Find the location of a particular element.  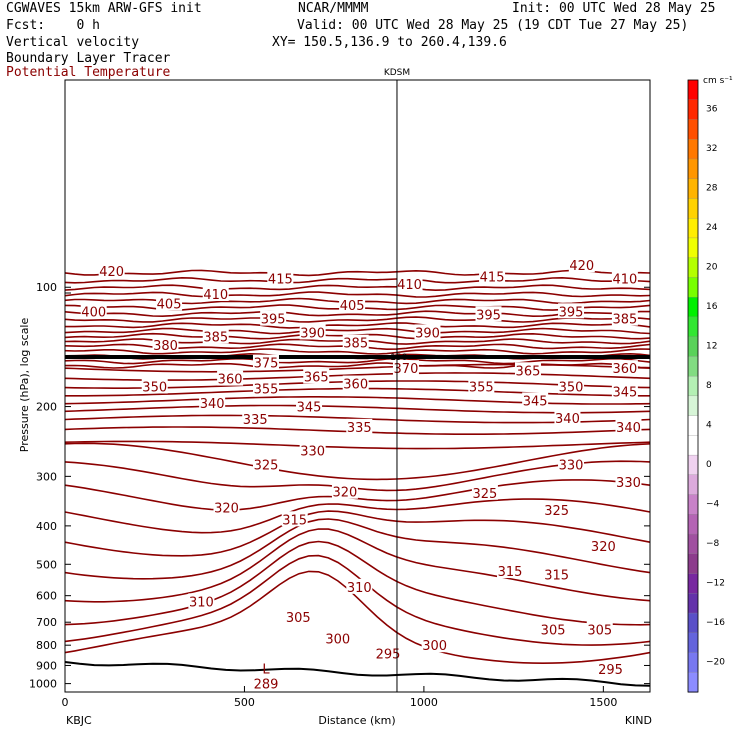

forecast-hour: Fcst: 0 h is located at coordinates (53, 25).